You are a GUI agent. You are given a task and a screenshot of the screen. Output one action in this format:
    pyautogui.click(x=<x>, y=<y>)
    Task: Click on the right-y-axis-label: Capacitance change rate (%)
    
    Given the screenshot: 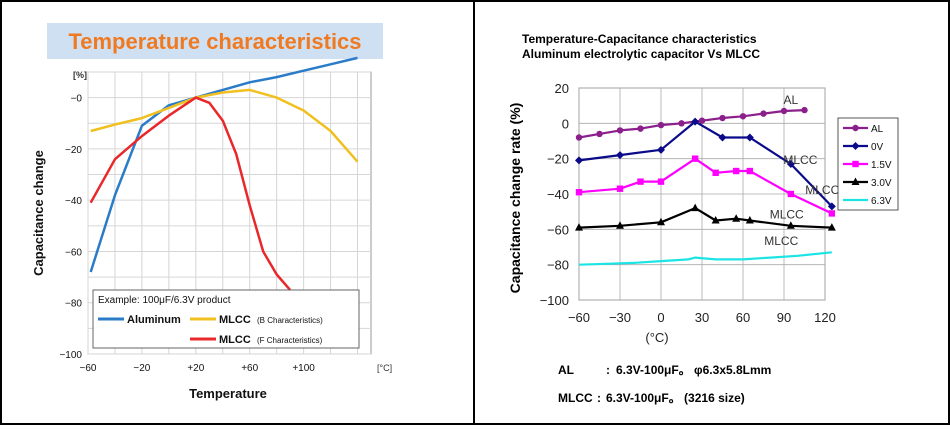 What is the action you would take?
    pyautogui.click(x=515, y=198)
    